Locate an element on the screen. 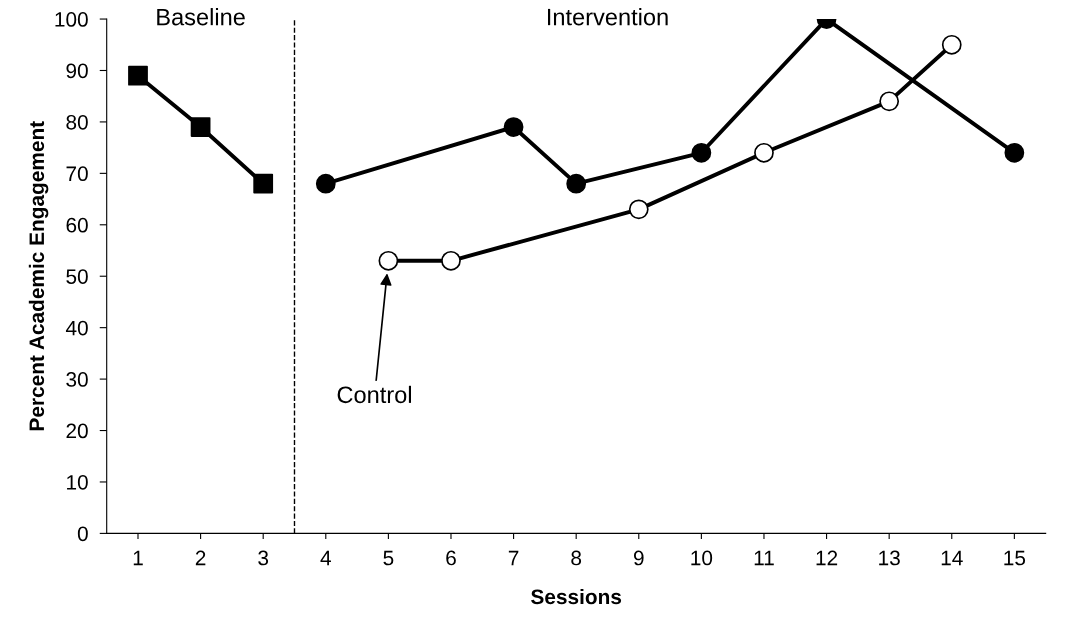 The height and width of the screenshot is (635, 1067). y-axis-title: Percent Academic Engagement is located at coordinates (38, 276).